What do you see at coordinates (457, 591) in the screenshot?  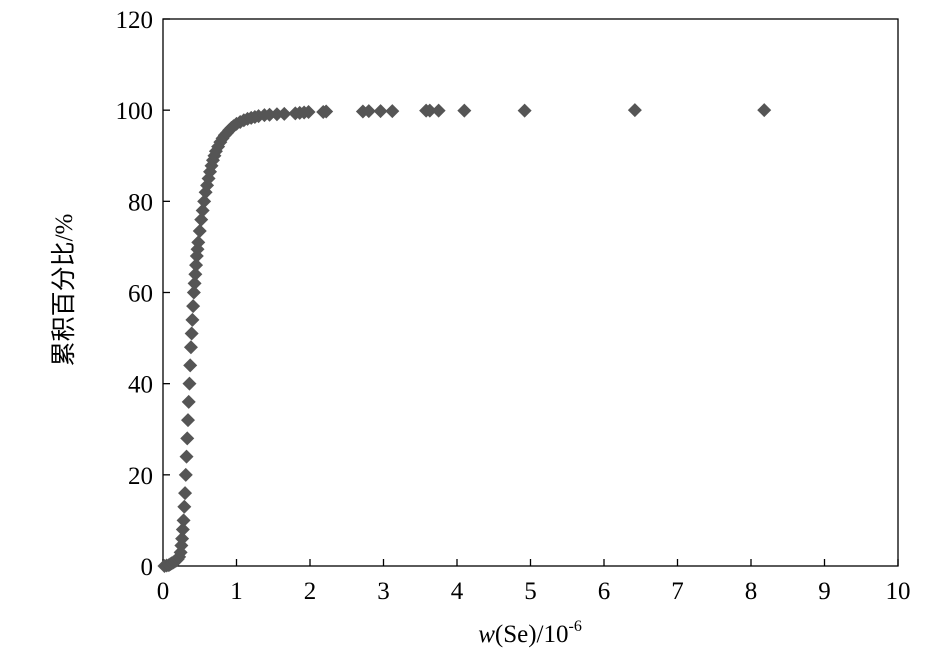 I see `x-tick-label: 4` at bounding box center [457, 591].